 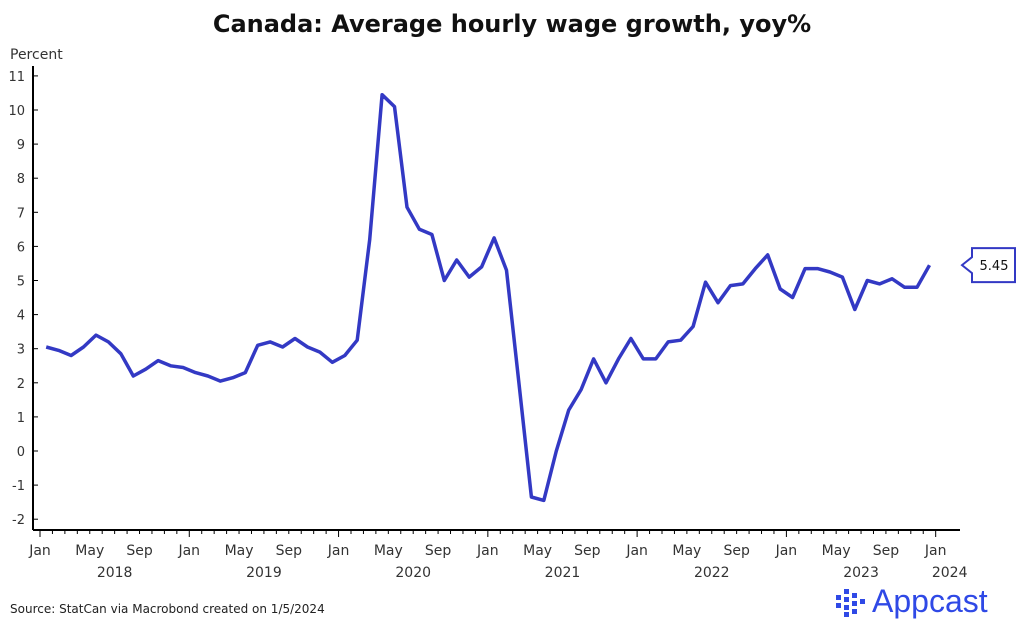 What do you see at coordinates (16, 111) in the screenshot?
I see `y-tick-label: 10` at bounding box center [16, 111].